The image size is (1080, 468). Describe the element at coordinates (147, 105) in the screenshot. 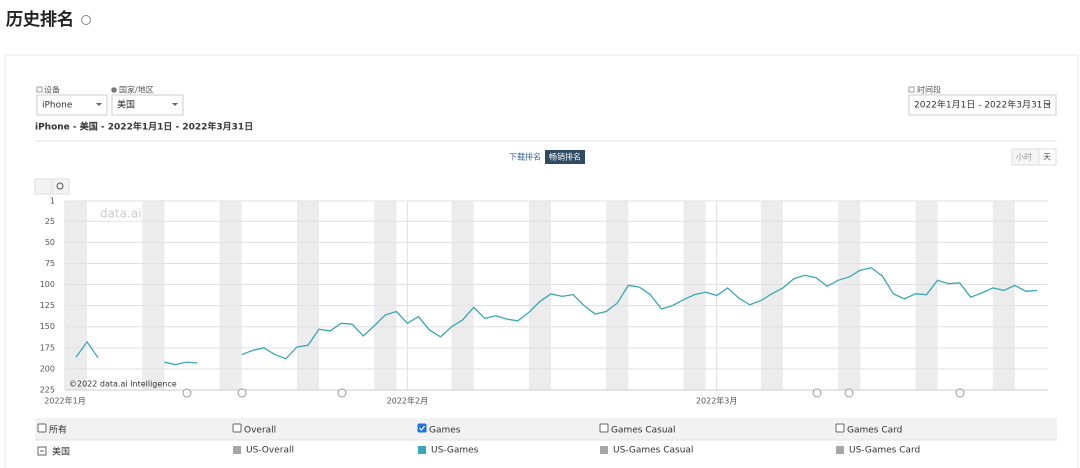

I see `country-select` at that location.